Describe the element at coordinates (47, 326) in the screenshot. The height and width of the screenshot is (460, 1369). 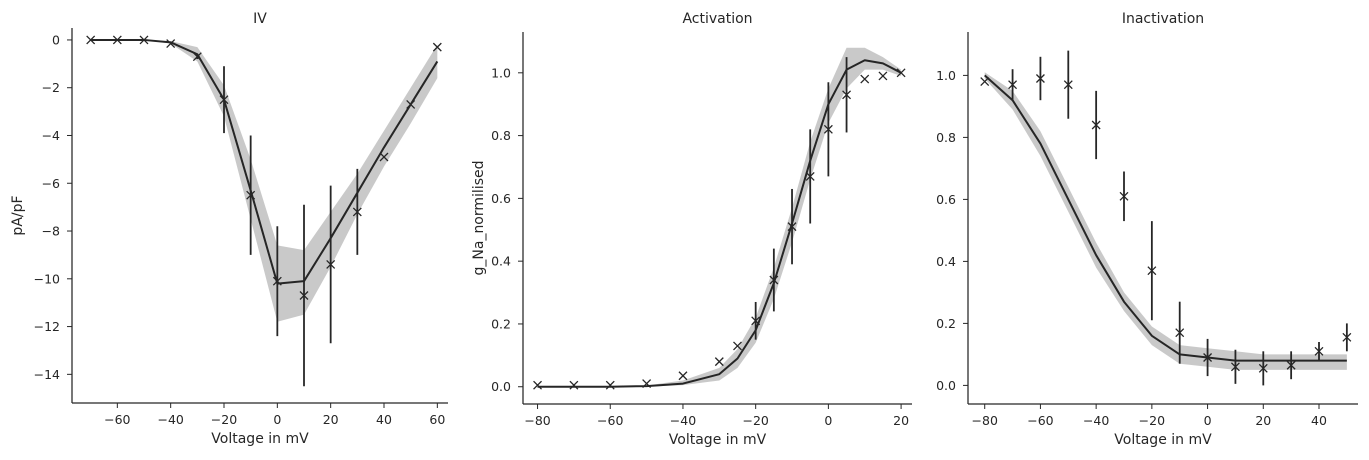
I see `y-tick-label: −12` at that location.